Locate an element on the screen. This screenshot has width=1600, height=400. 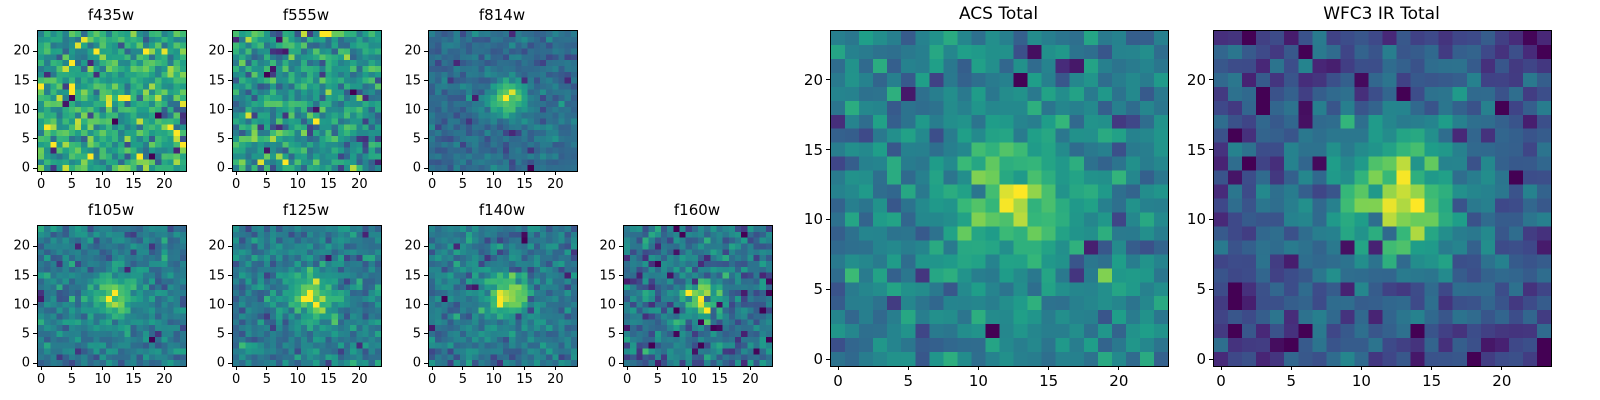
panel-title: f555w is located at coordinates (306, 15).